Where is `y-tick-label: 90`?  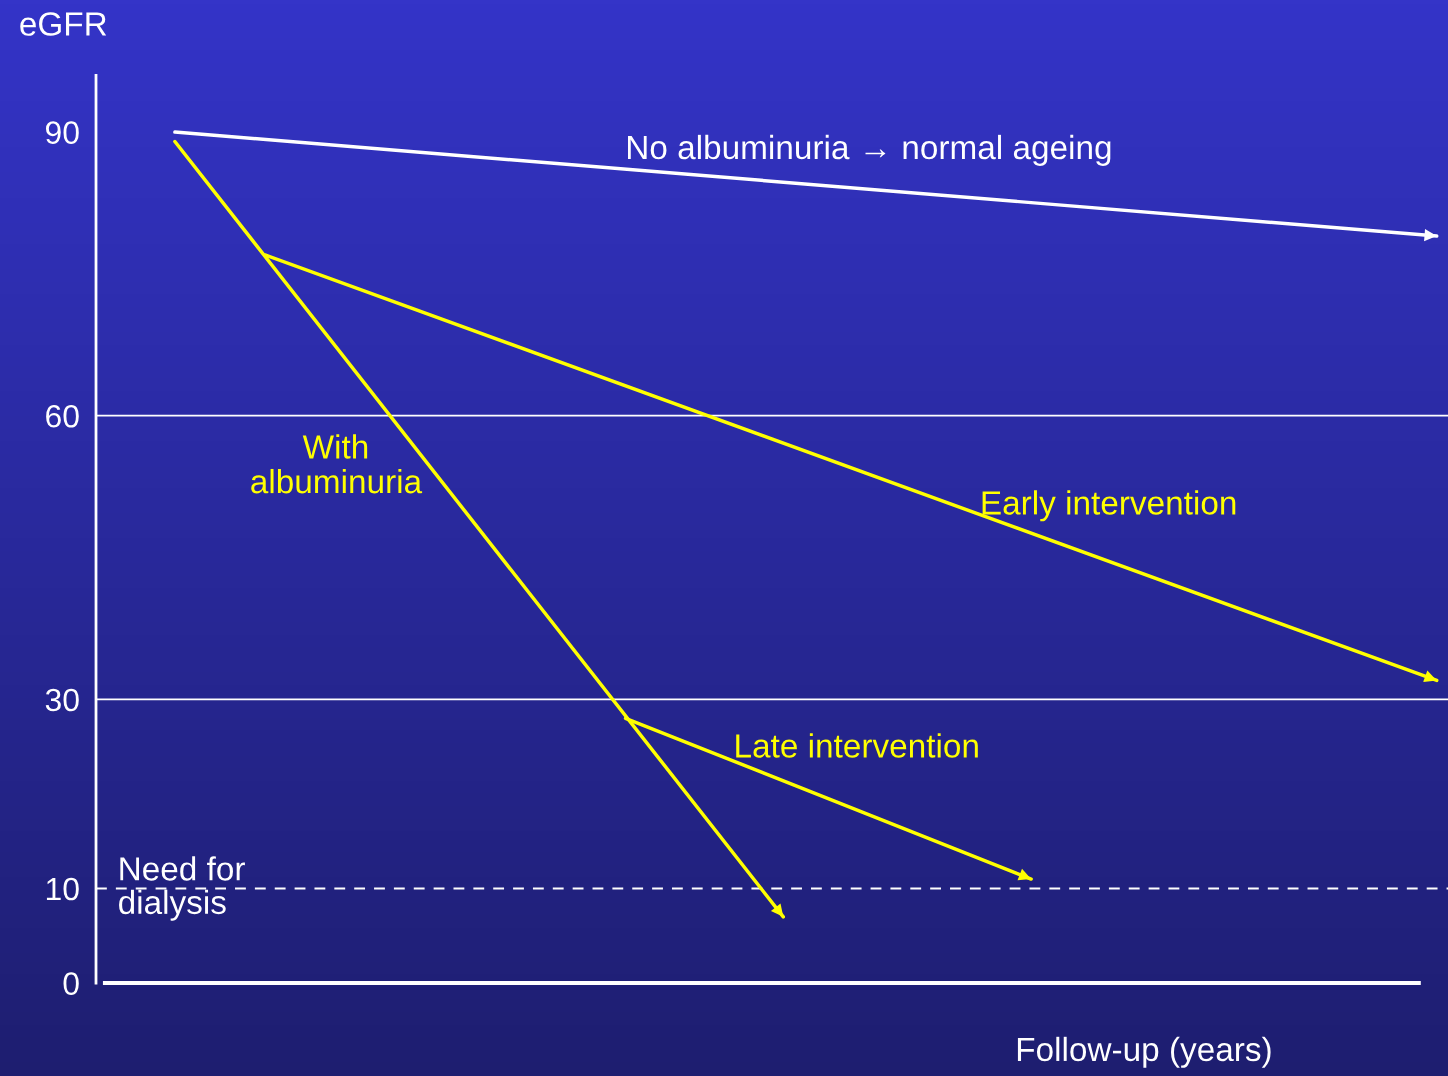
y-tick-label: 90 is located at coordinates (62, 132).